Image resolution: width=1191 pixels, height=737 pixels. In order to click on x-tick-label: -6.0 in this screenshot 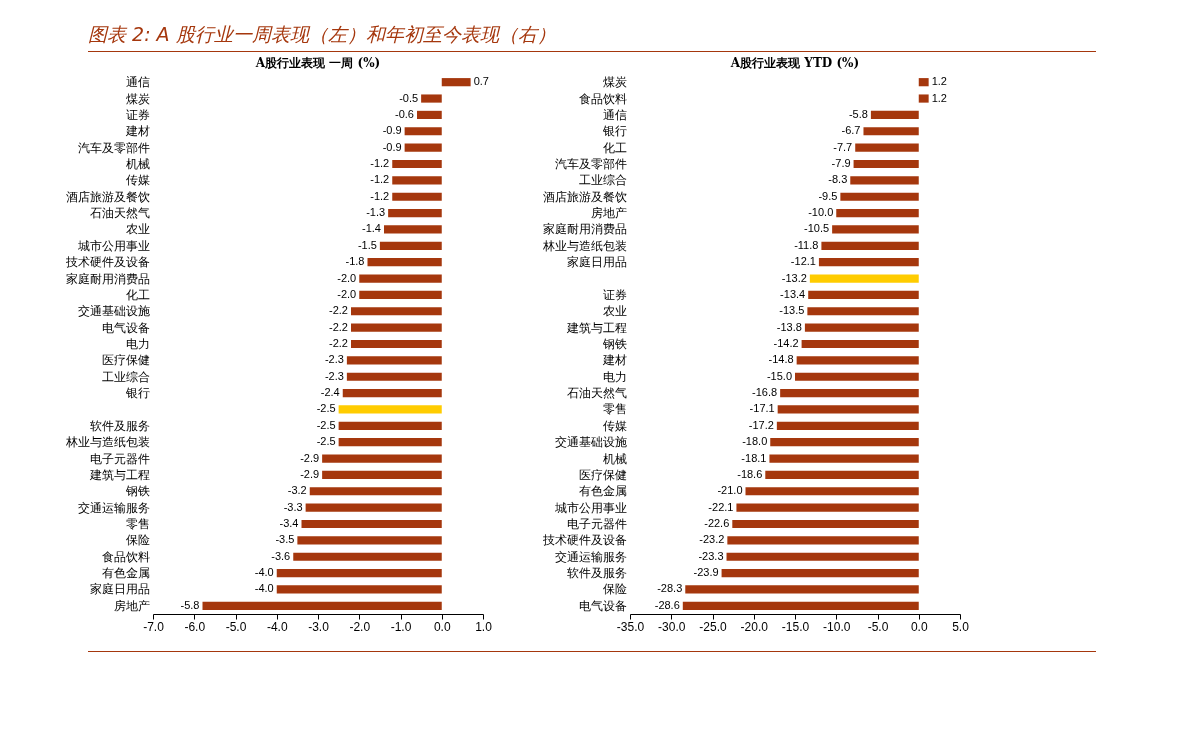, I will do `click(195, 626)`.